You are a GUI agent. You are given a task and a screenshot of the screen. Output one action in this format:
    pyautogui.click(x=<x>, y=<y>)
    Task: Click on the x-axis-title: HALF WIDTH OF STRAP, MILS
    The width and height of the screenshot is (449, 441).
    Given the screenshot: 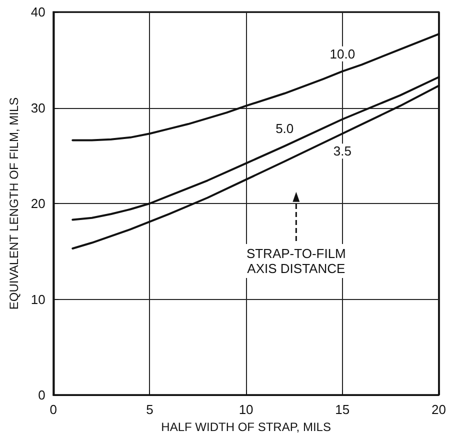 What is the action you would take?
    pyautogui.click(x=246, y=427)
    